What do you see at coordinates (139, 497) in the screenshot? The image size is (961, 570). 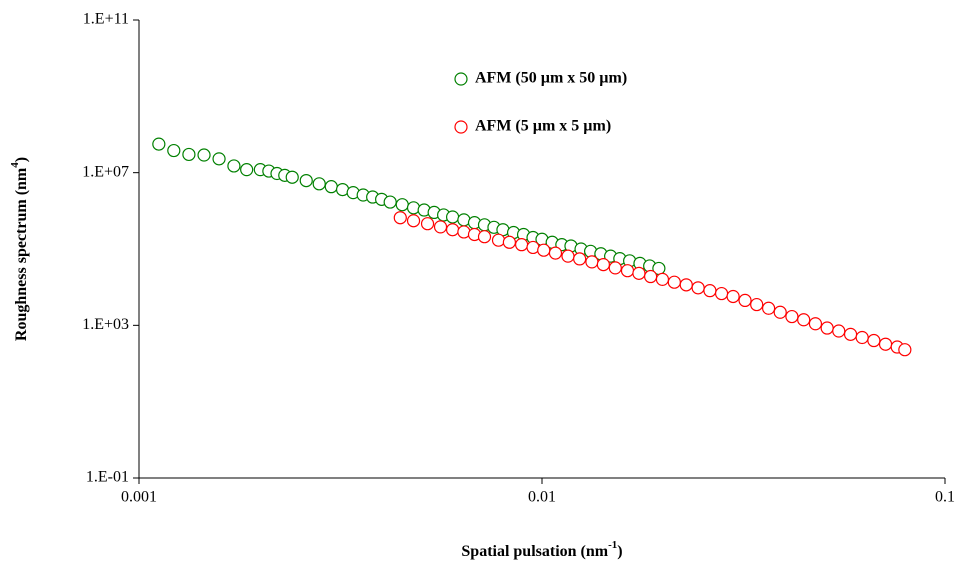 I see `x-tick-label: 0.001` at bounding box center [139, 497].